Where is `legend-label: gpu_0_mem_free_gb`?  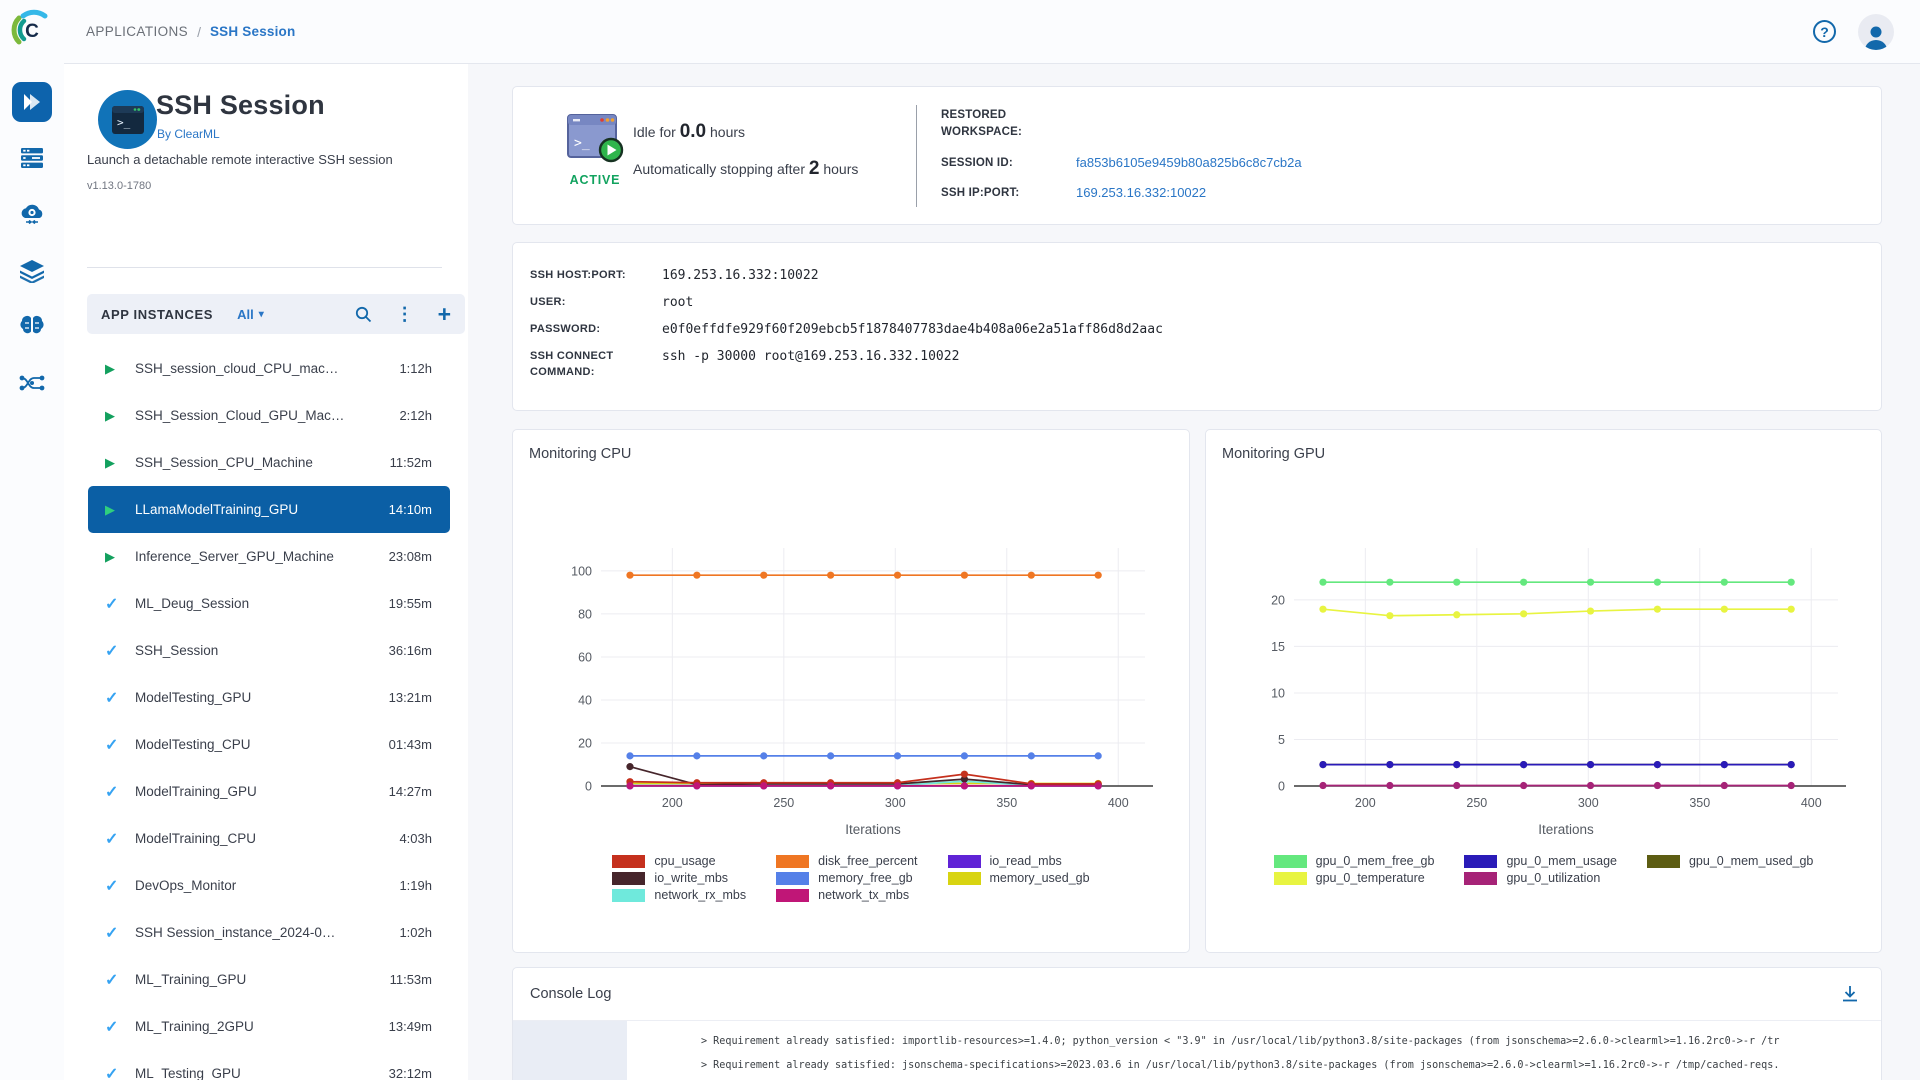
legend-label: gpu_0_mem_free_gb is located at coordinates (1375, 861).